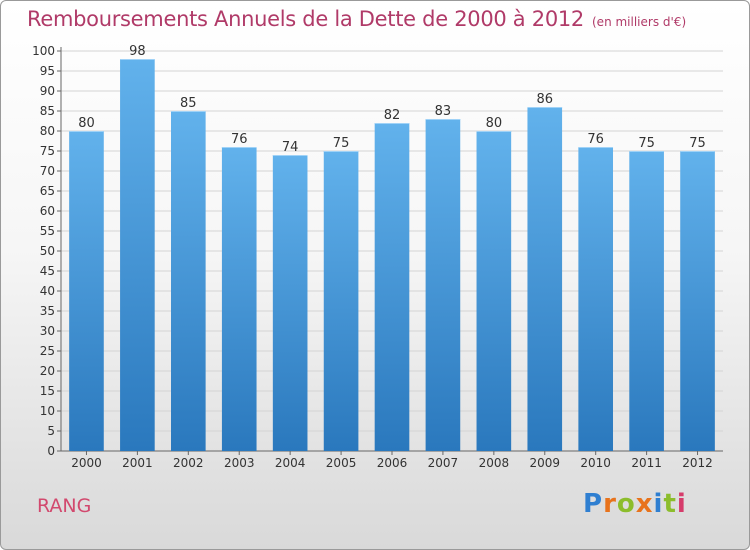 This screenshot has width=750, height=550. I want to click on y-tick-label: 75, so click(47, 151).